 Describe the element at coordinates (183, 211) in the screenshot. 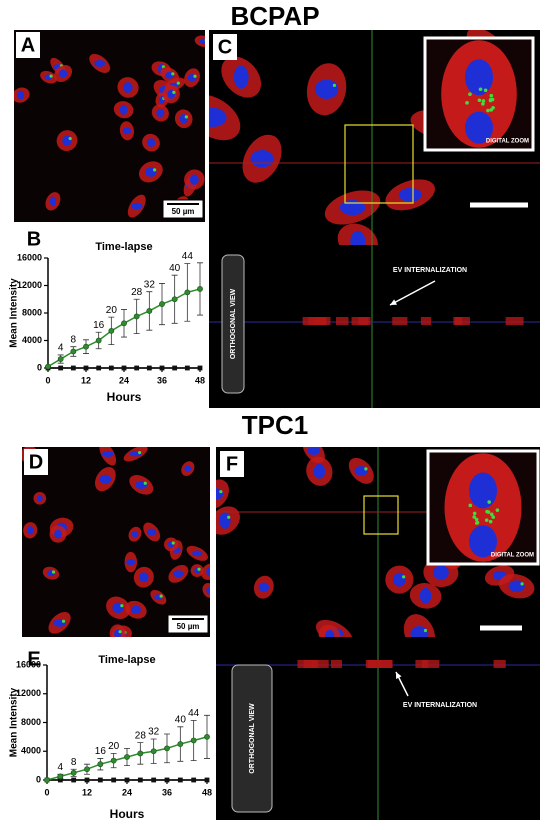

I see `scale-label: 50 µm` at that location.